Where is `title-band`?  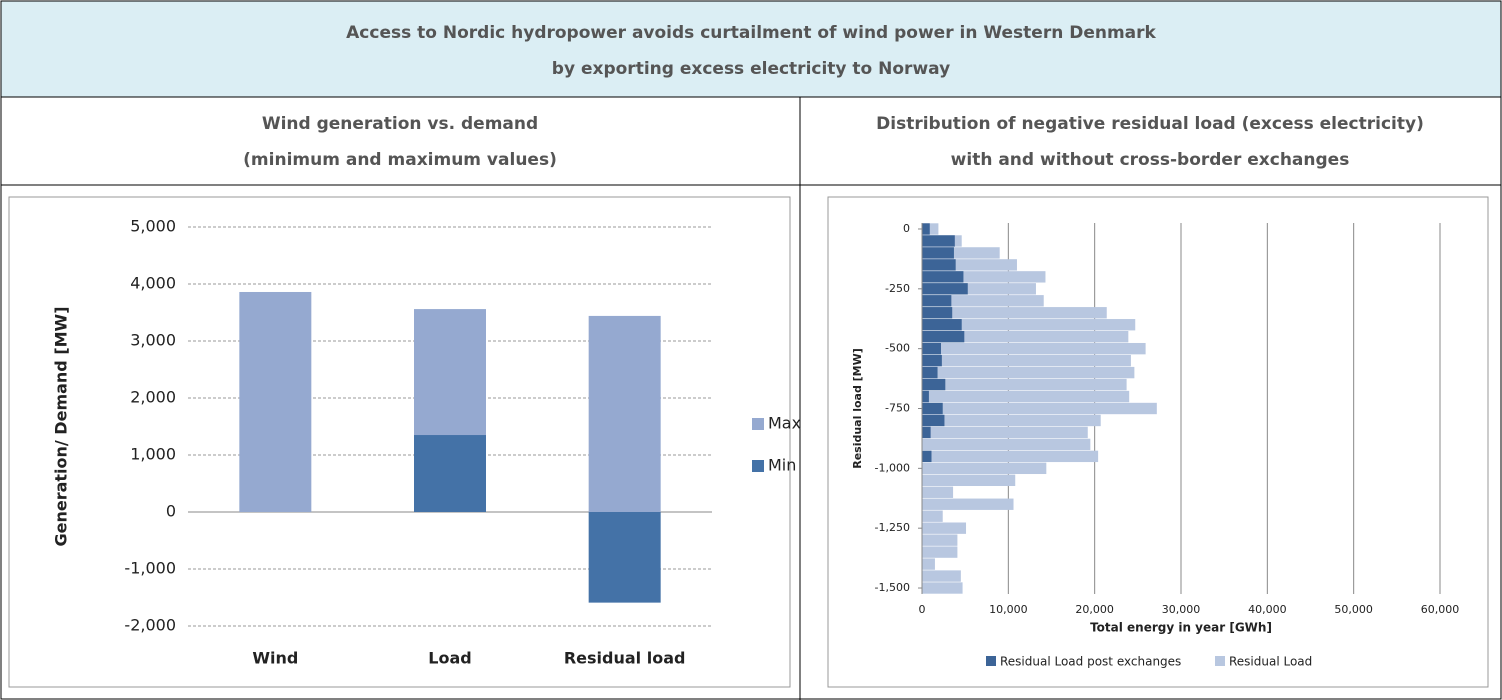
title-band is located at coordinates (751, 49).